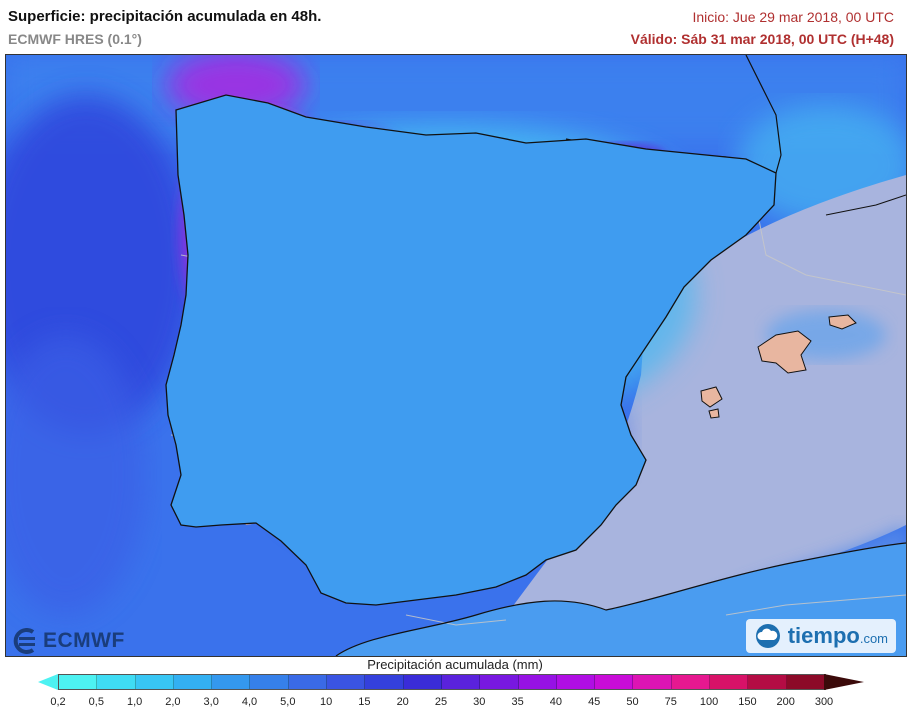 The height and width of the screenshot is (710, 910). Describe the element at coordinates (793, 17) in the screenshot. I see `init-time: Inicio: Jue 29 mar 2018, 00 UTC` at that location.